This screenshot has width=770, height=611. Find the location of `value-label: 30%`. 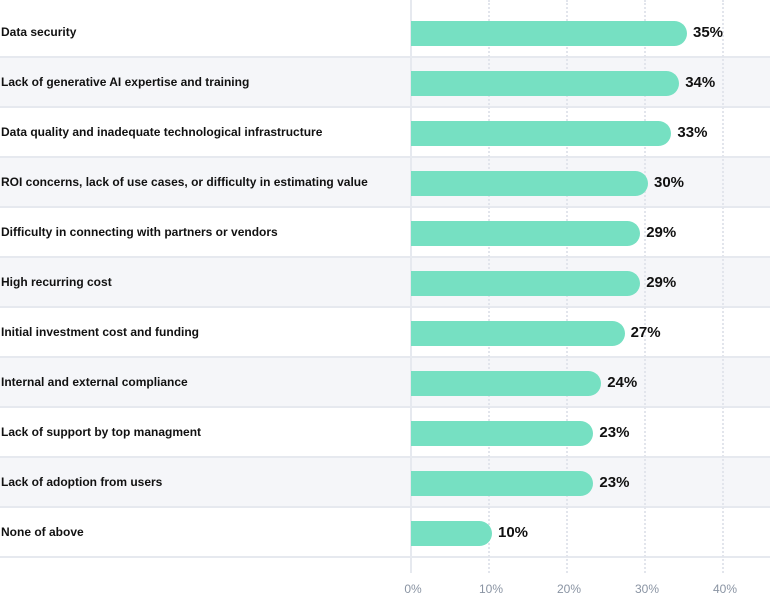

value-label: 30% is located at coordinates (669, 182).